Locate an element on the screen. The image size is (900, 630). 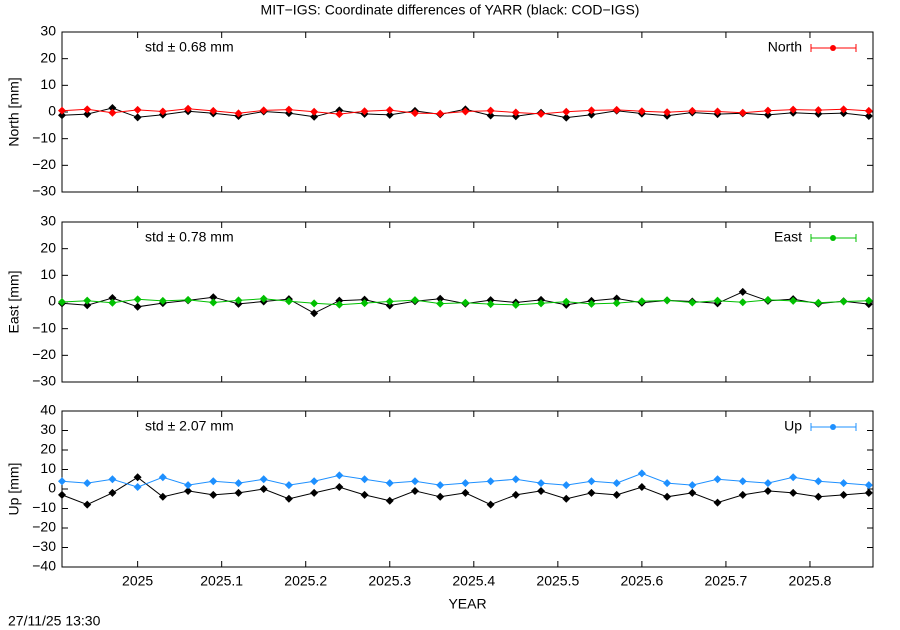
y-axis-label: East [mm] is located at coordinates (14, 301).